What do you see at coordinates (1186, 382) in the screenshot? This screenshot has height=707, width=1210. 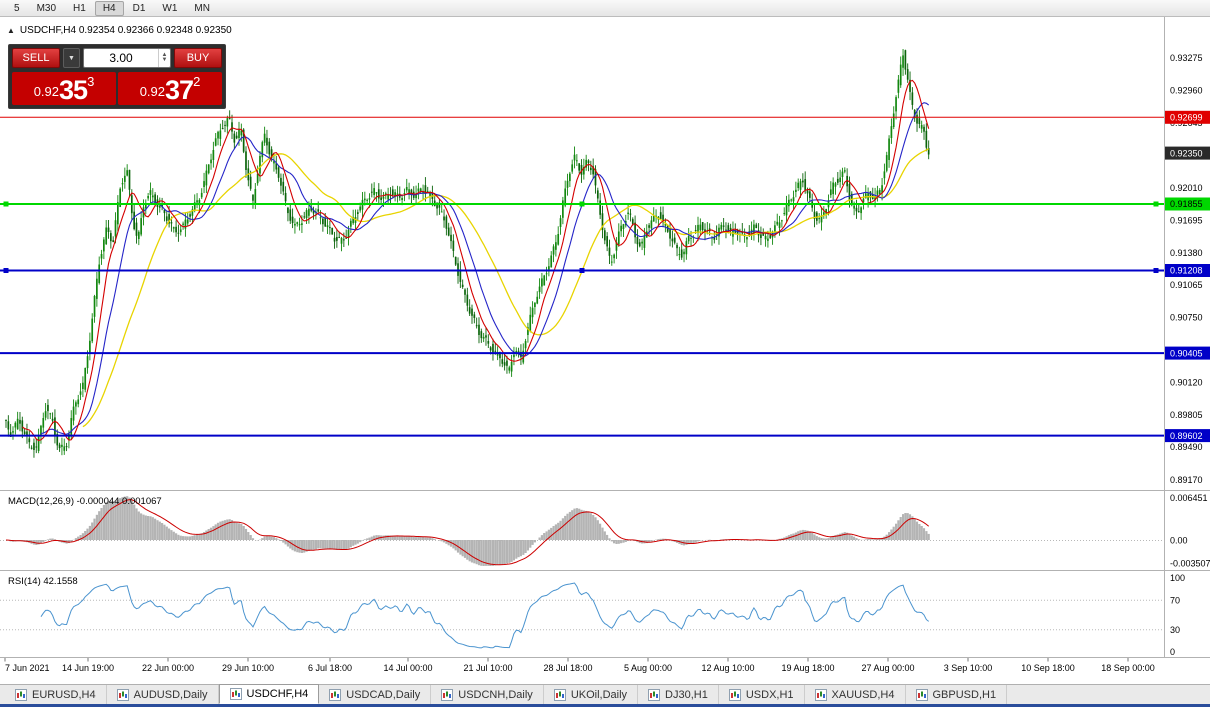 I see `price-axis-label: 0.90120` at bounding box center [1186, 382].